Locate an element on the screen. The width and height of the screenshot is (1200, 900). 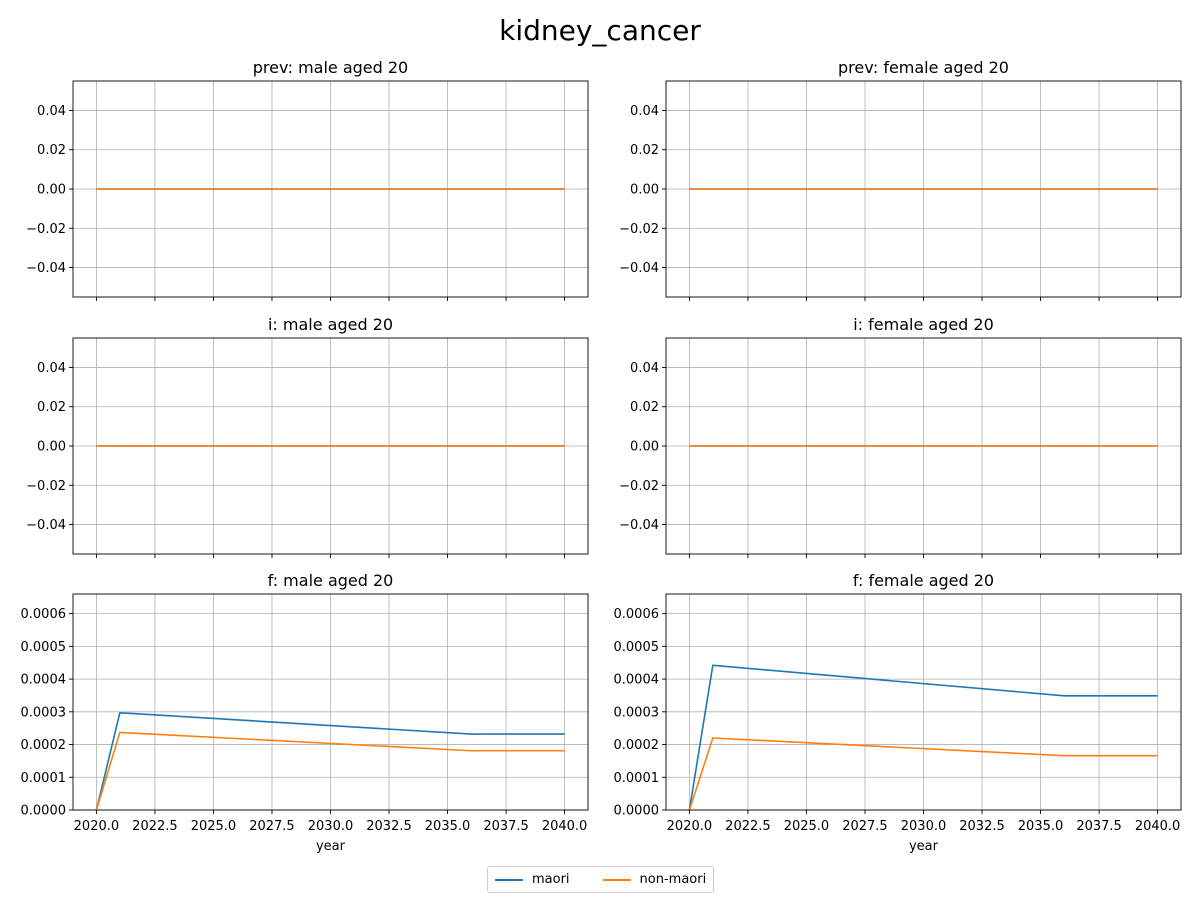
legend-item-non-maori: non-maori is located at coordinates (654, 879).